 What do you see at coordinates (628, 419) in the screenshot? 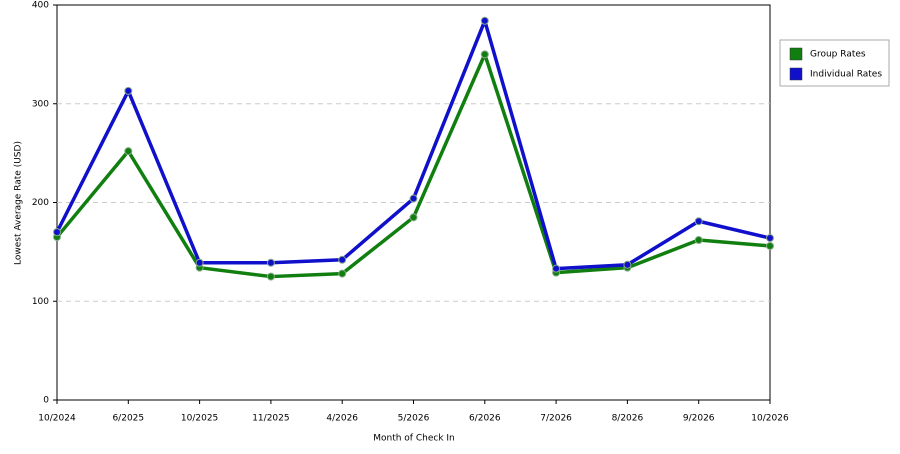
I see `x-tick-label: 8/2026` at bounding box center [628, 419].